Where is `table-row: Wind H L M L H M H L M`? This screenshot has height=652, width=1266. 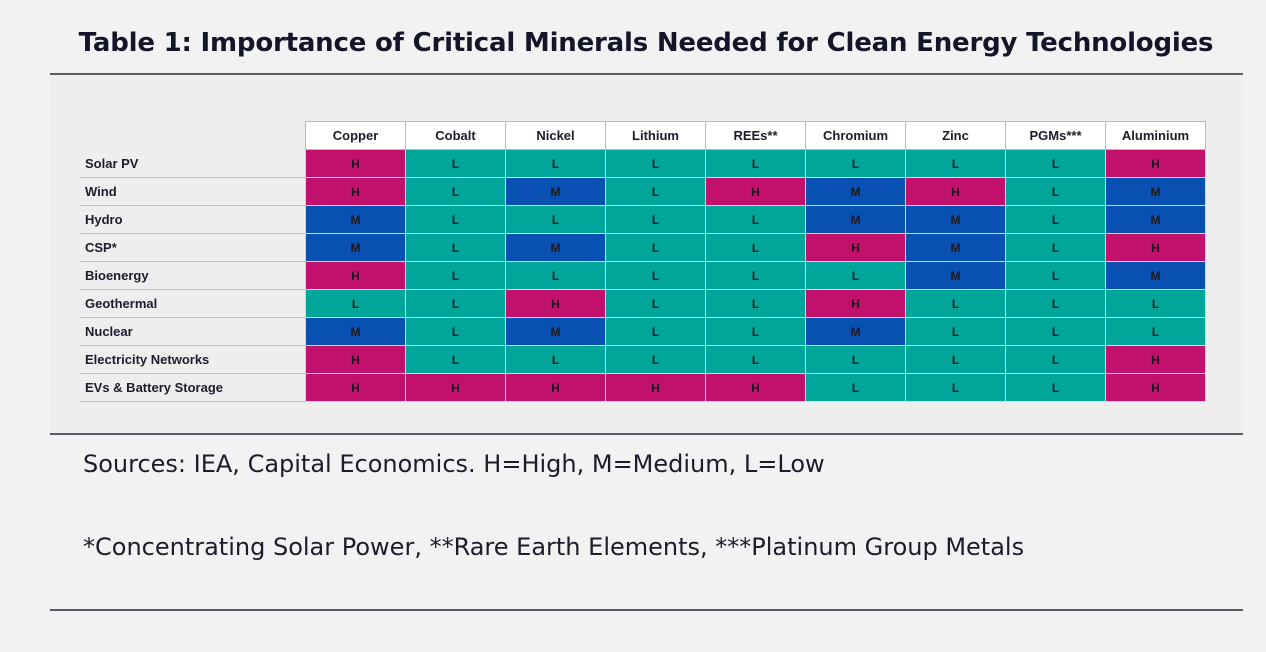
table-row: Wind H L M L H M H L M is located at coordinates (643, 191).